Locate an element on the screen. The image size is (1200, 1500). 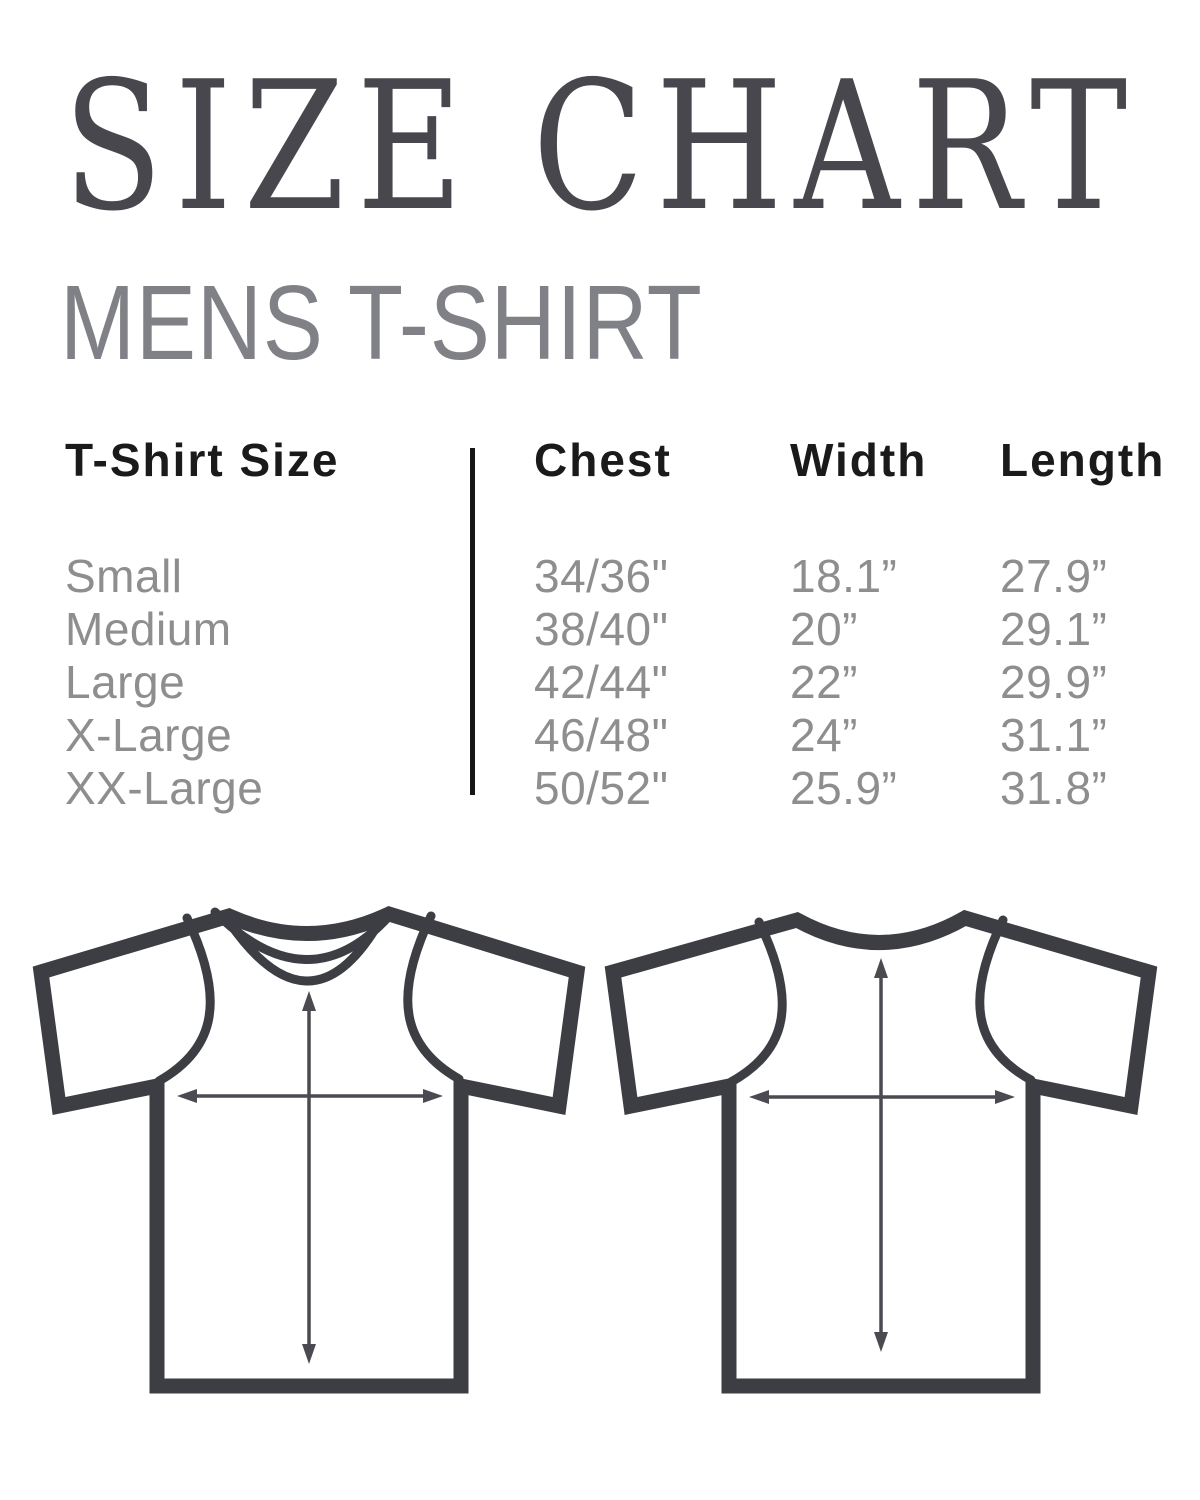
chest-cell: 34/36" is located at coordinates (601, 576).